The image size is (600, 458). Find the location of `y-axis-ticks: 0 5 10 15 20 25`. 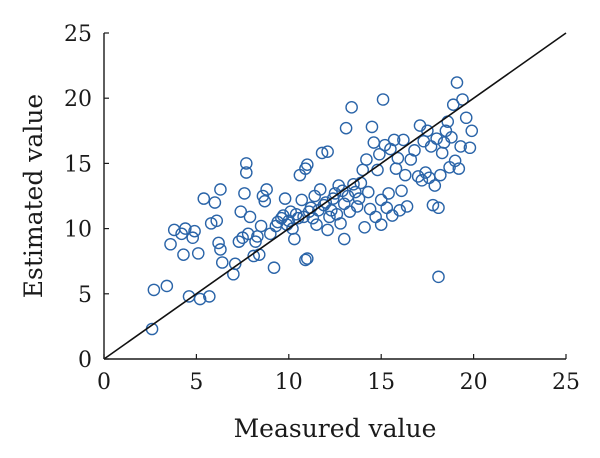

y-axis-ticks: 0 5 10 15 20 25 is located at coordinates (86, 197).